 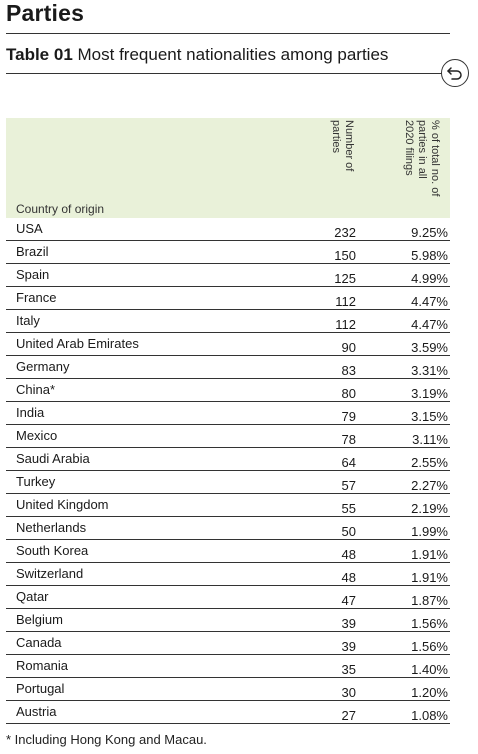 What do you see at coordinates (429, 255) in the screenshot?
I see `row-percent: 5.98%` at bounding box center [429, 255].